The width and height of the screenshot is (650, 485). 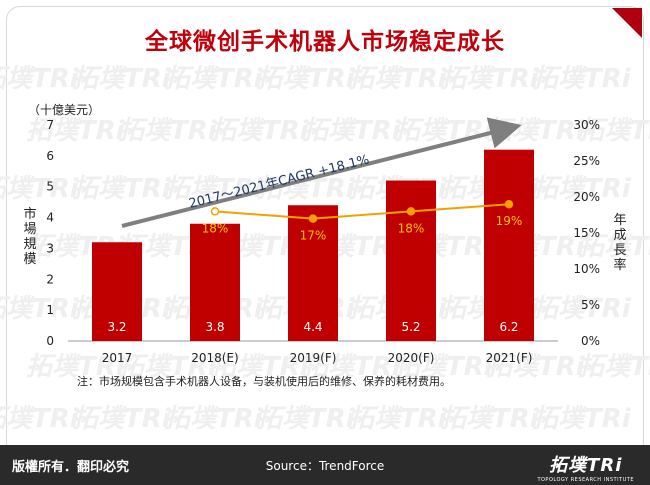 I want to click on y-tick-label: 6, so click(x=50, y=156).